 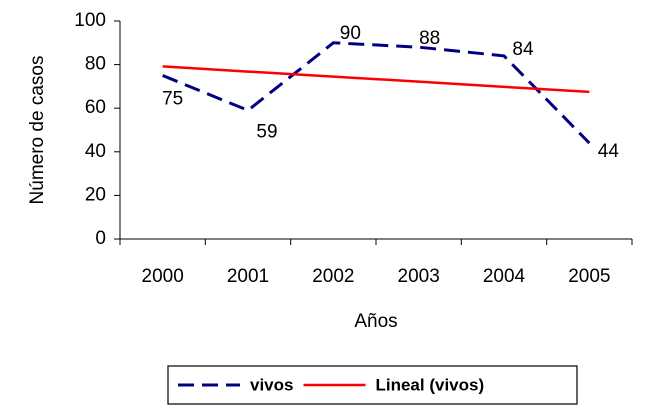 What do you see at coordinates (95, 107) in the screenshot?
I see `y-tick-label: 60` at bounding box center [95, 107].